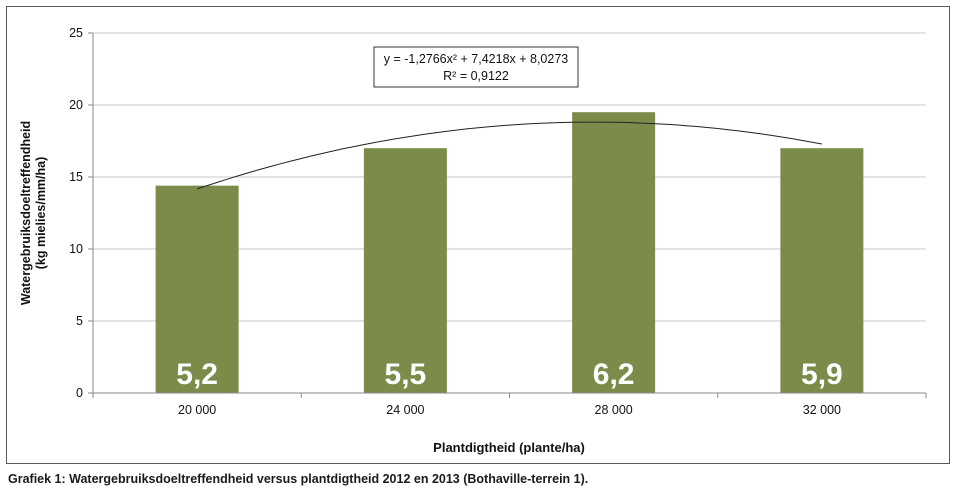  Describe the element at coordinates (509, 374) in the screenshot. I see `bar-value-labels: 5,2 5,5 6,2 5,9` at that location.